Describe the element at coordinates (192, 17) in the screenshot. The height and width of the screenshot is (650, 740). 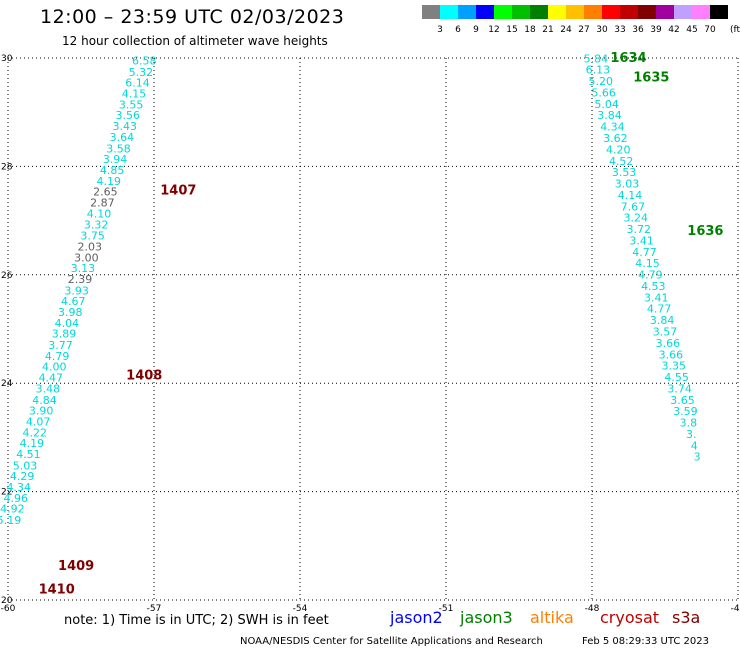
I see `map-title: 12:00 – 23:59 UTC 02/03/2023` at that location.